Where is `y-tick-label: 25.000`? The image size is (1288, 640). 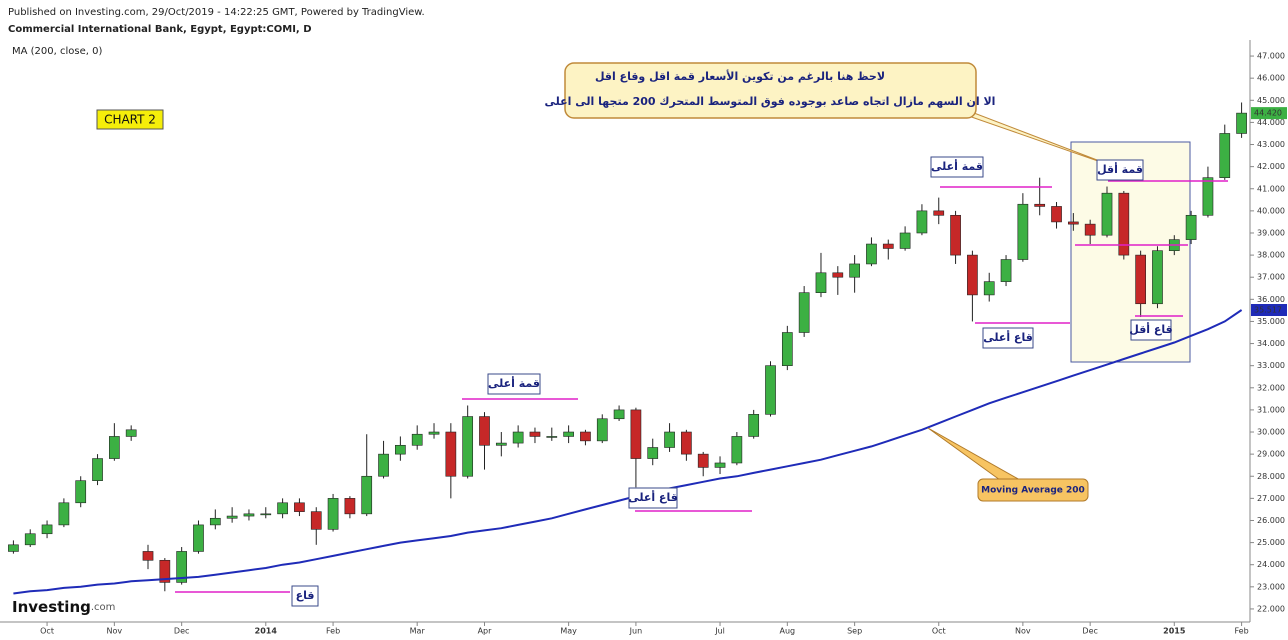
y-tick-label: 25.000 is located at coordinates (1271, 542).